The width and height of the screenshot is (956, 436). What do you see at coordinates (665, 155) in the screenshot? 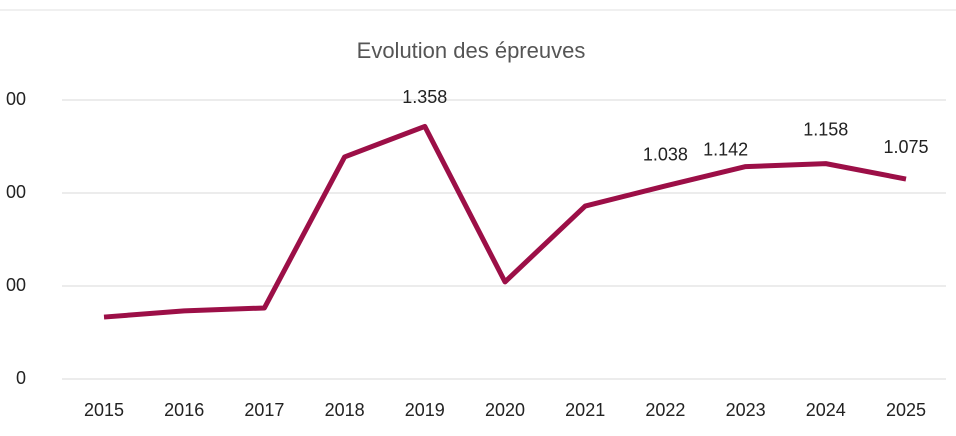
I see `data-label: 1.038` at bounding box center [665, 155].